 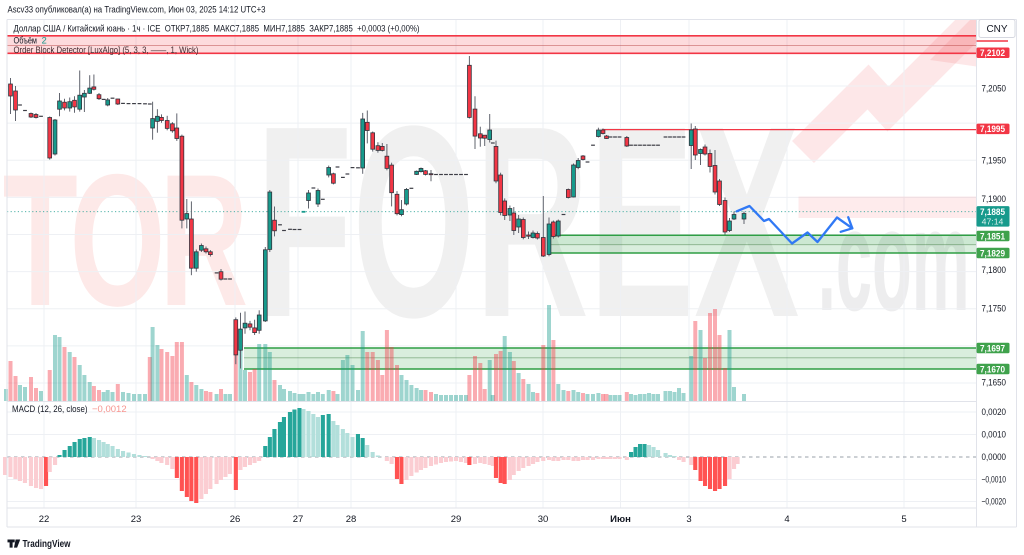 What do you see at coordinates (992, 369) in the screenshot?
I see `svg-text: 7,1670` at bounding box center [992, 369].